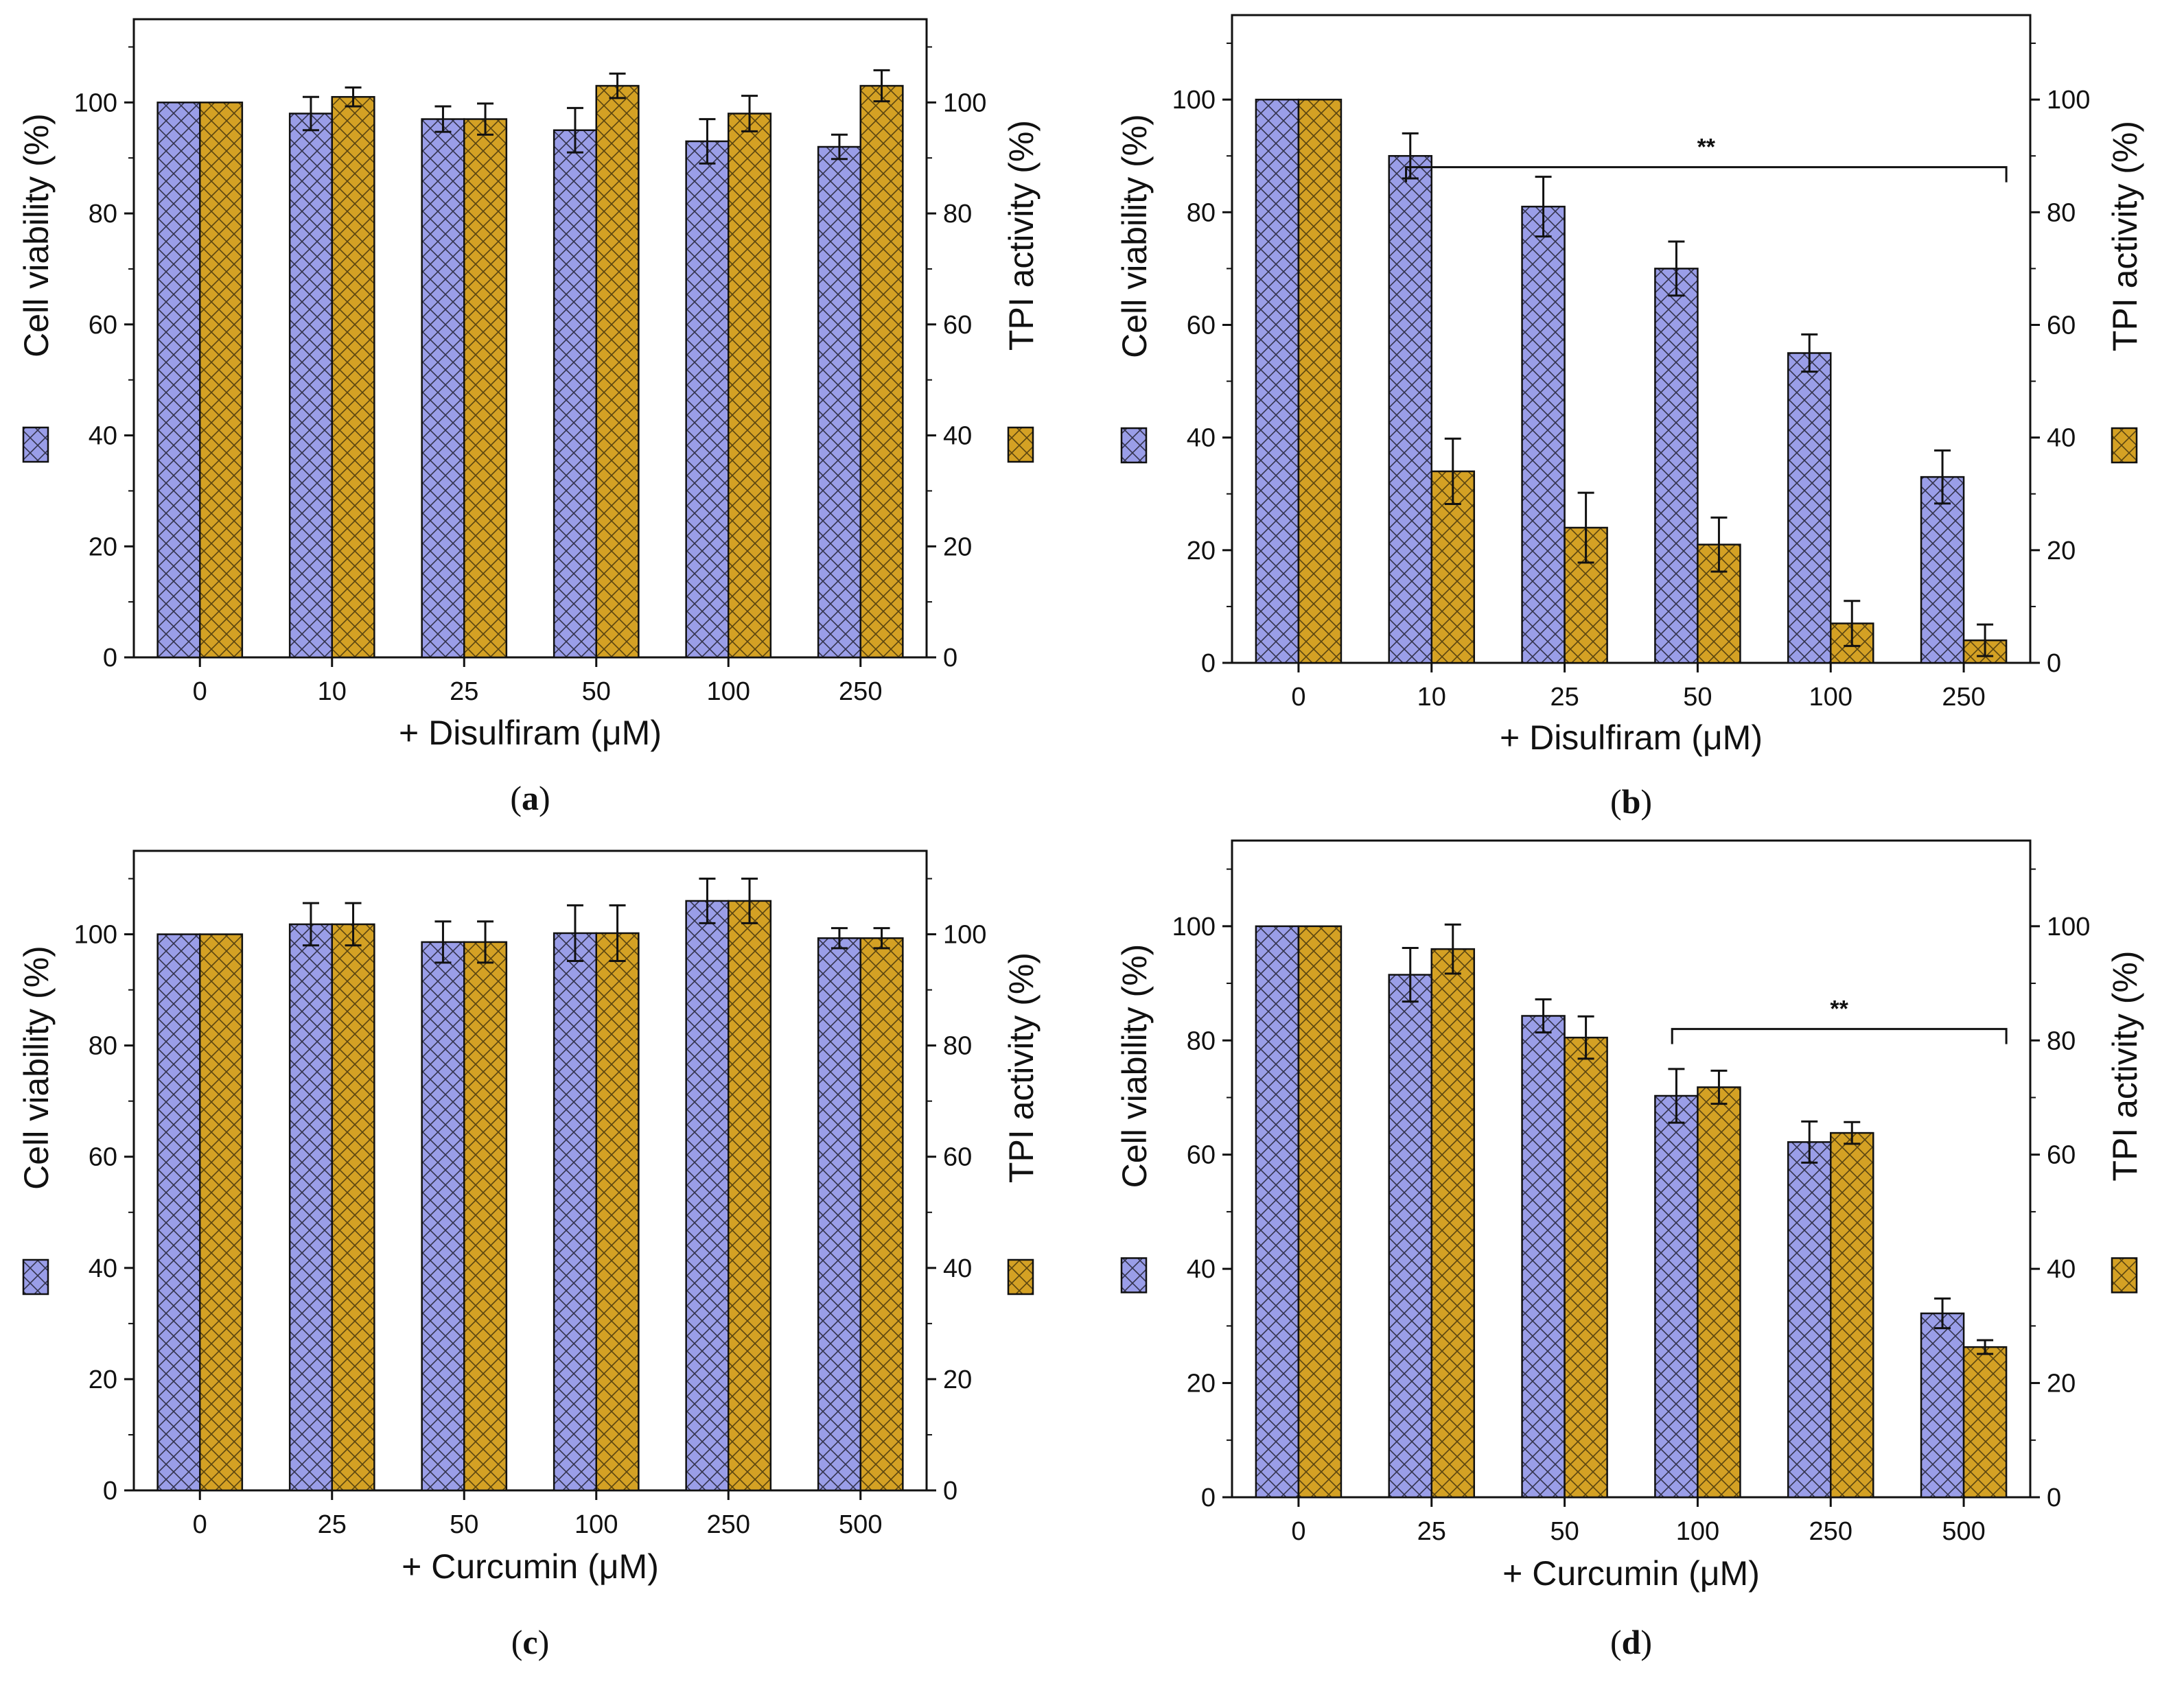 Image resolution: width=2184 pixels, height=1688 pixels. What do you see at coordinates (1431, 697) in the screenshot?
I see `x-tick-label: 10` at bounding box center [1431, 697].